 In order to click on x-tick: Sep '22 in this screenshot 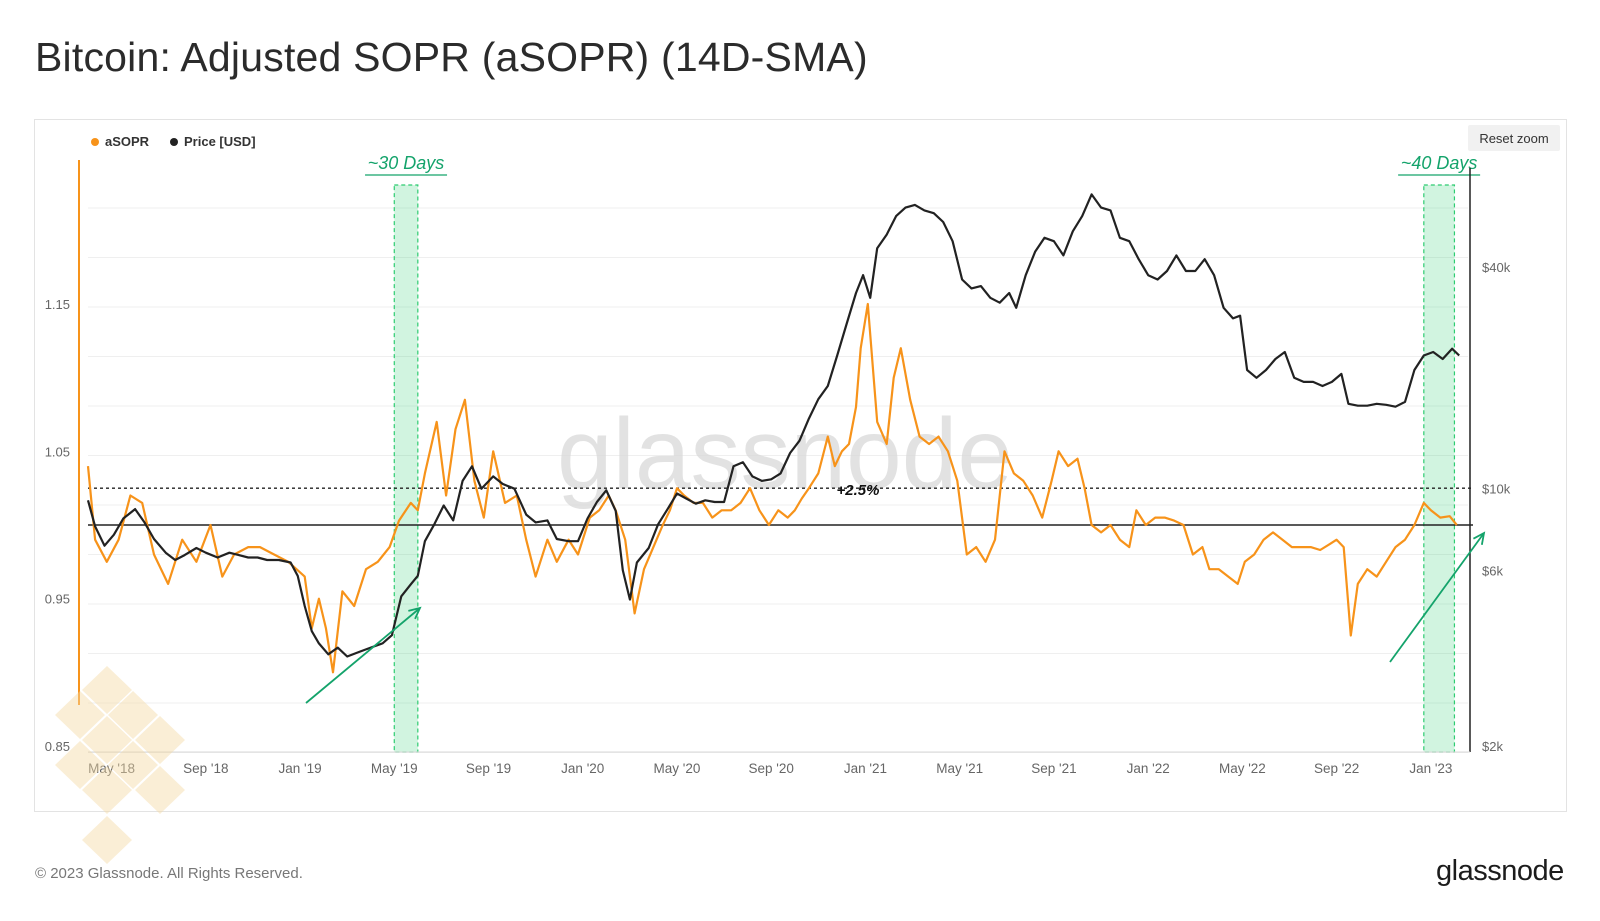, I will do `click(1336, 768)`.